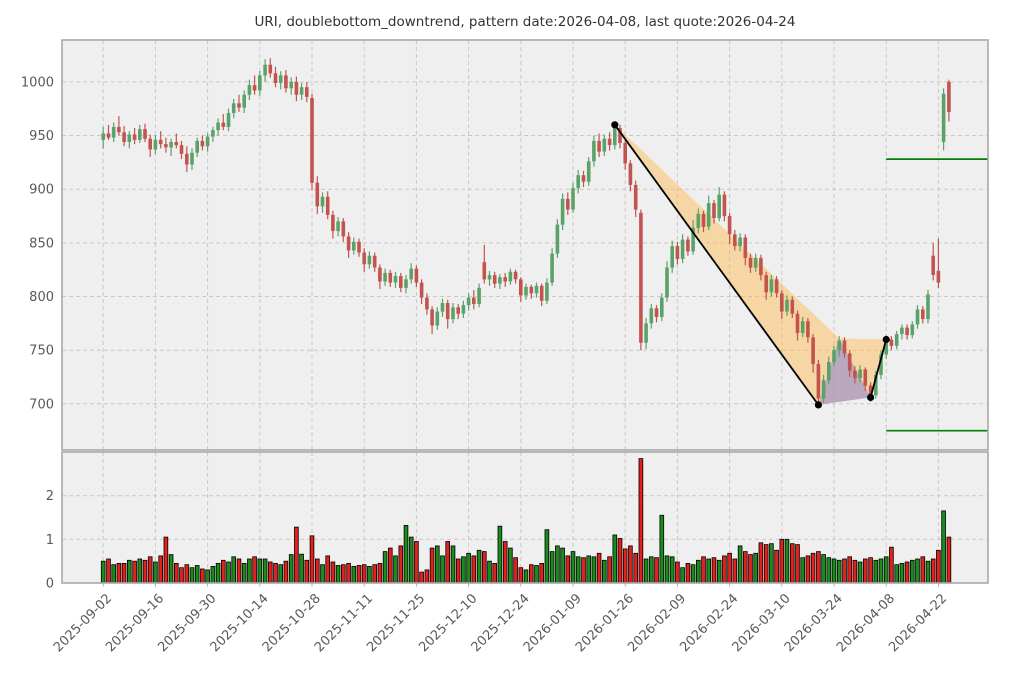  I want to click on price-tick-label: 900, so click(41, 190).